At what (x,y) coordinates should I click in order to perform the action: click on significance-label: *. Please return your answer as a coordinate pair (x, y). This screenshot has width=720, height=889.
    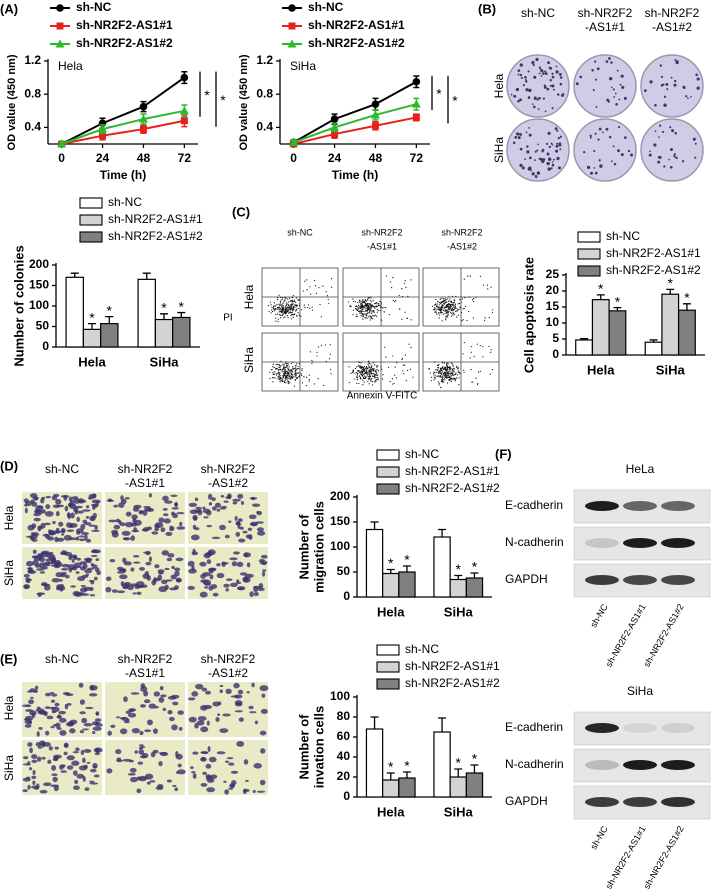
    Looking at the image, I should click on (618, 301).